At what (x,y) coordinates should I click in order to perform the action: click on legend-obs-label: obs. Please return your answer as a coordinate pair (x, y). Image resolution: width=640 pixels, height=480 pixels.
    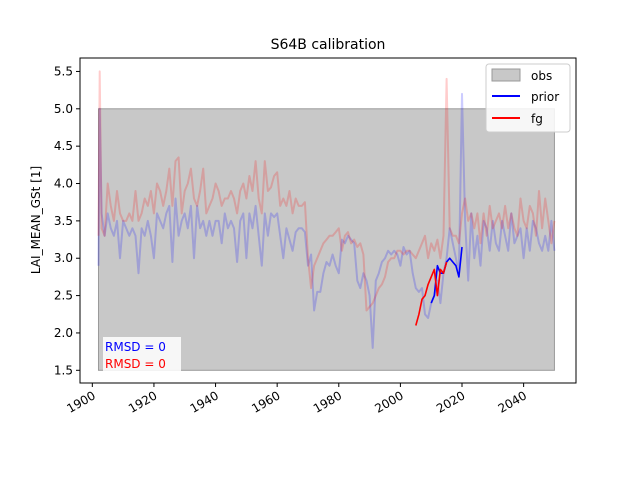
    Looking at the image, I should click on (541, 76).